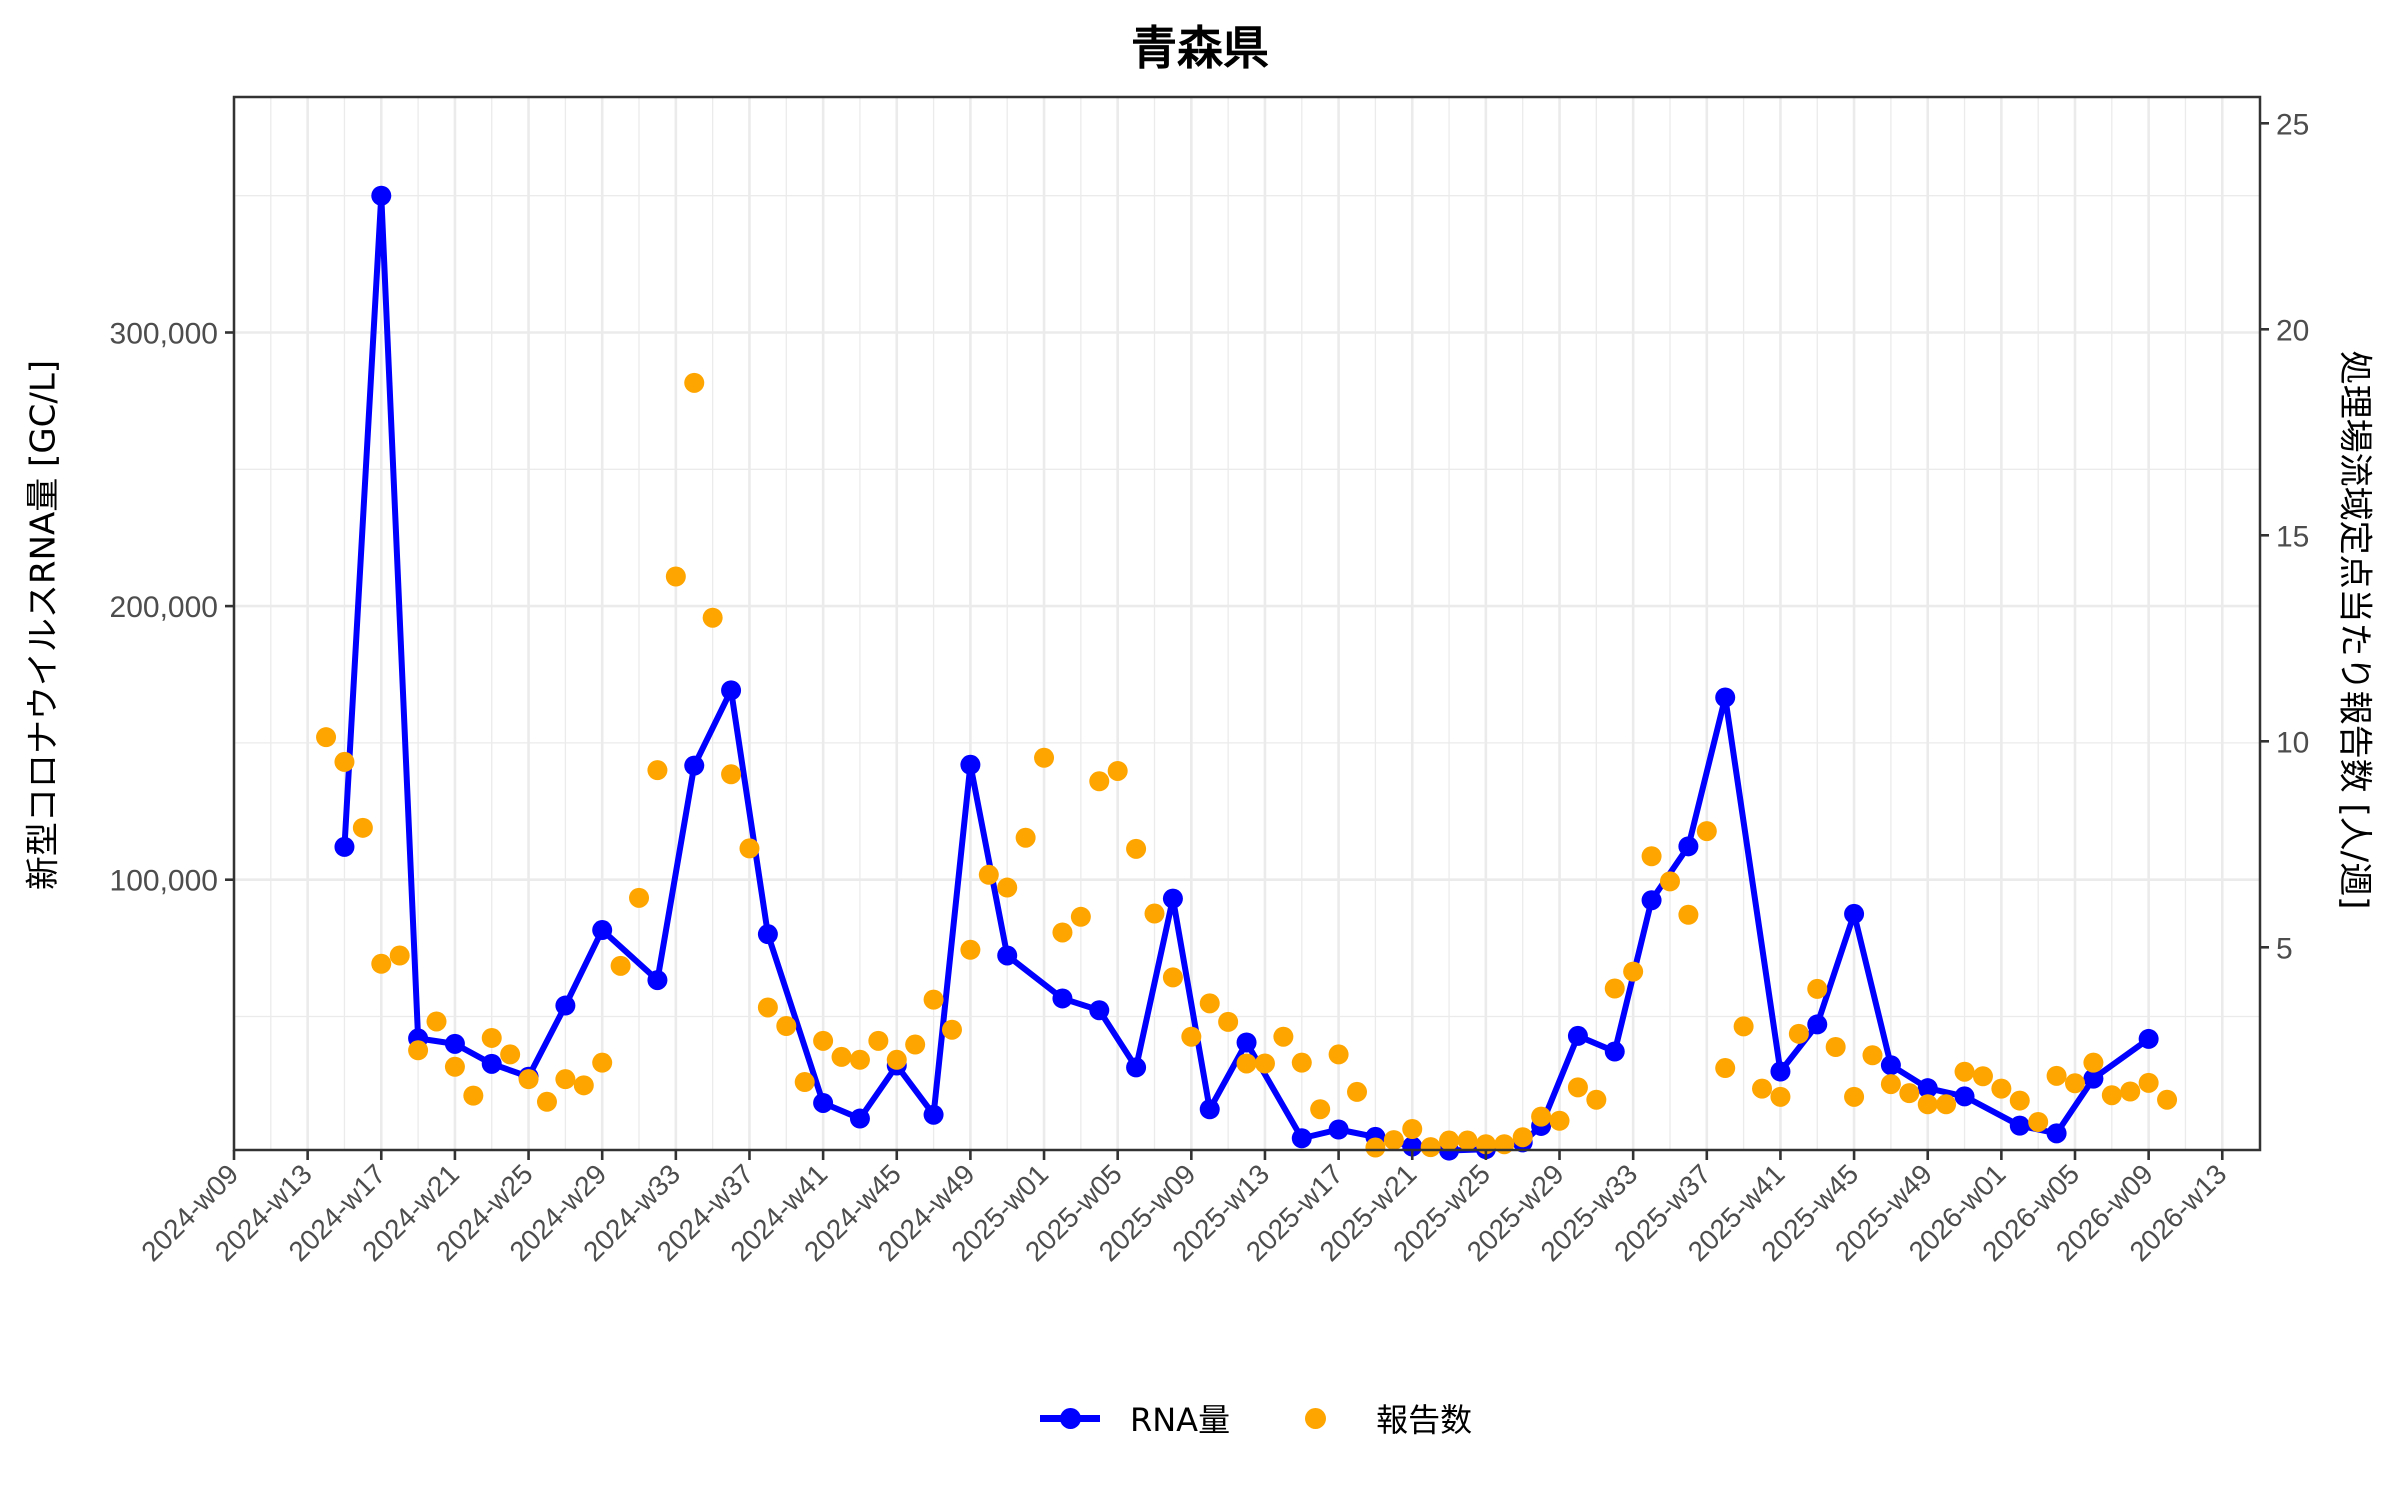 The width and height of the screenshot is (2400, 1500). Describe the element at coordinates (2292, 124) in the screenshot. I see `y-right-tick-label: 25` at that location.